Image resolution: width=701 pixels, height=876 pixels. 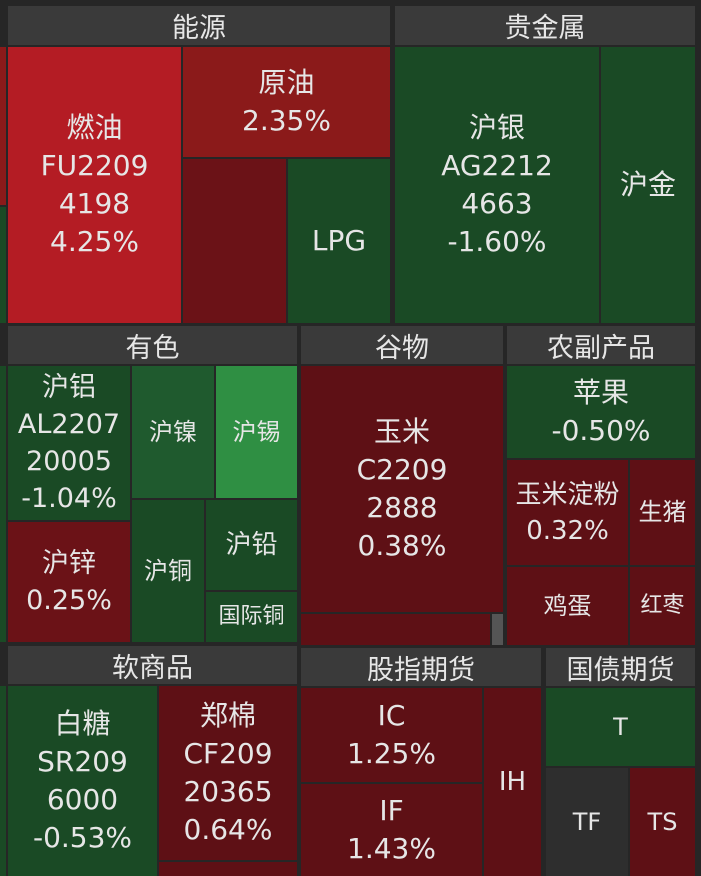 I want to click on tile: 红枣, so click(x=662, y=606).